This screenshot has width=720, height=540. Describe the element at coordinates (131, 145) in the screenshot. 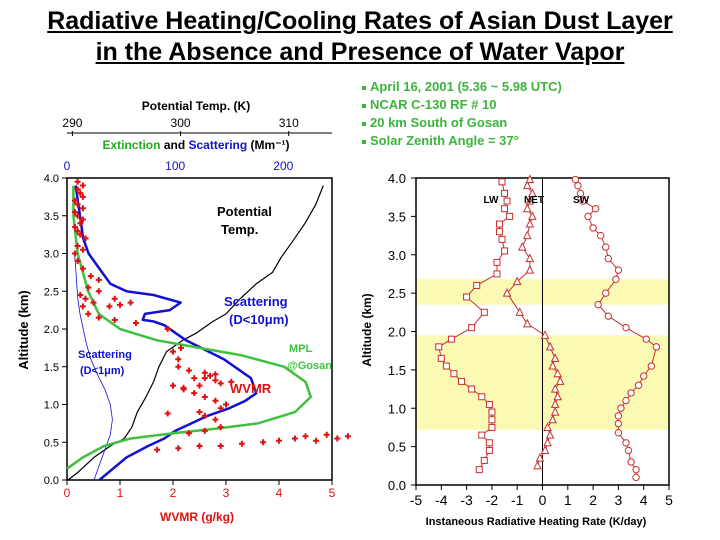

I see `extinction-word: Extinction` at that location.